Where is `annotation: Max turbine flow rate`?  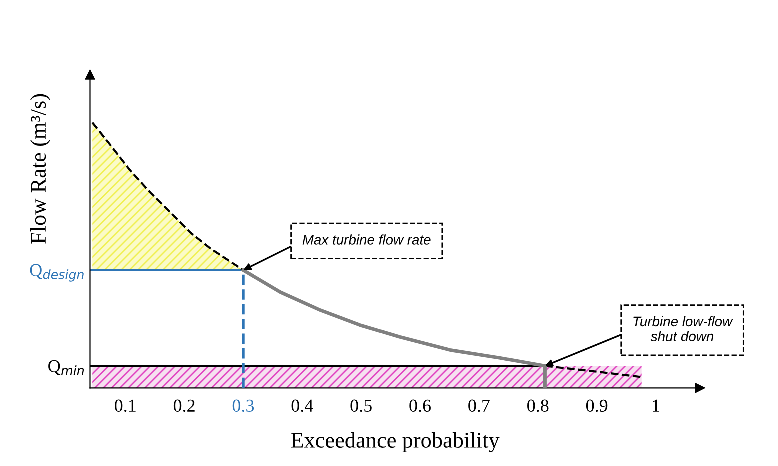
annotation: Max turbine flow rate is located at coordinates (366, 239).